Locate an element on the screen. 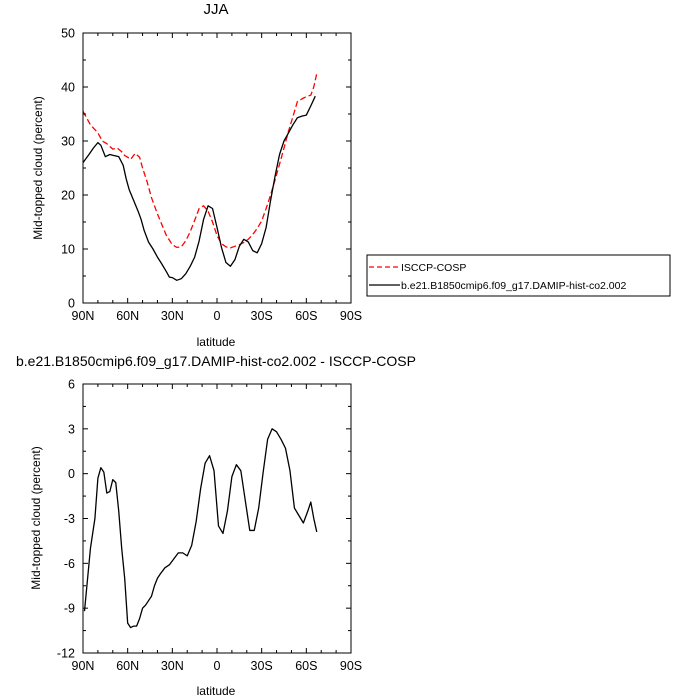 This screenshot has width=700, height=700. y-tick-label: 6 is located at coordinates (71, 385).